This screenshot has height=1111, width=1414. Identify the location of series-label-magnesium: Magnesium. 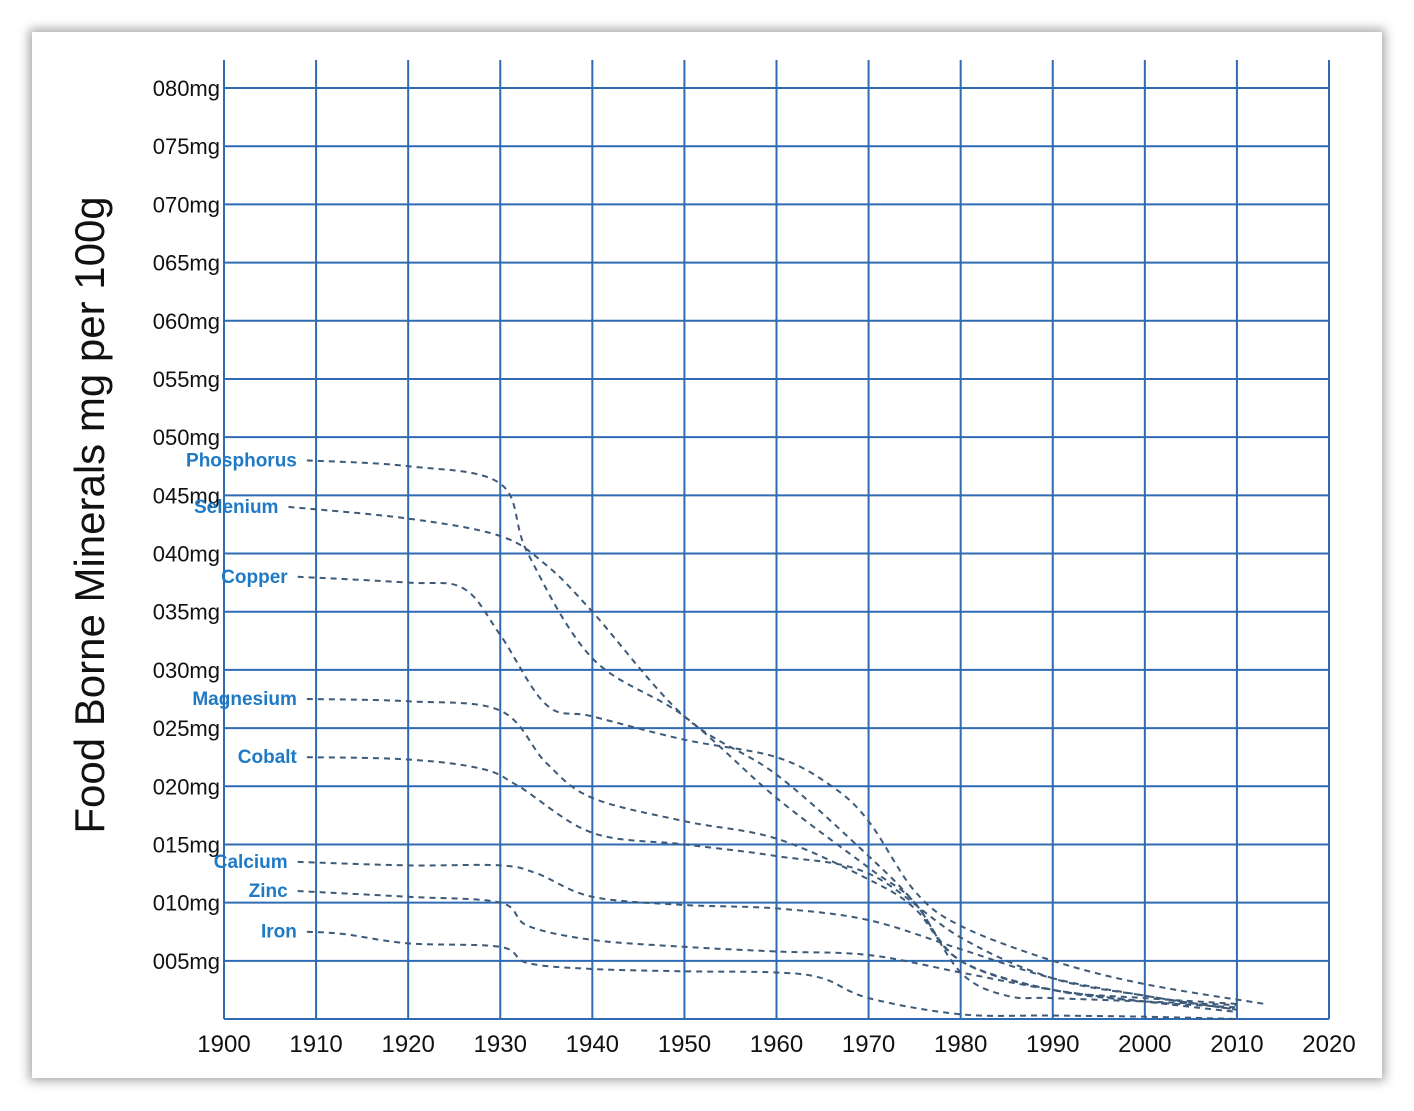
(244, 699).